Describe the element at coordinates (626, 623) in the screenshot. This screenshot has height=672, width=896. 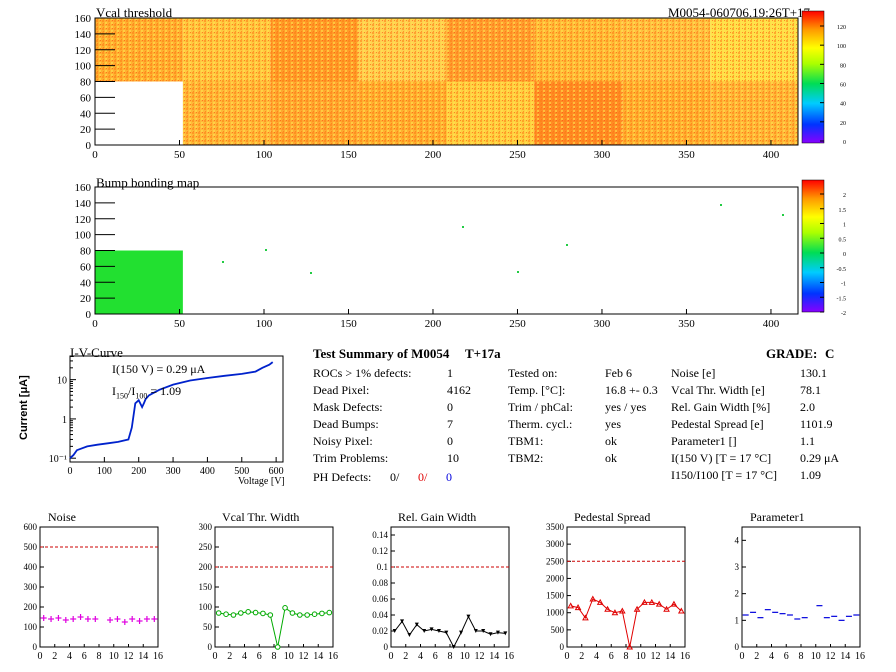
I see `series-line` at that location.